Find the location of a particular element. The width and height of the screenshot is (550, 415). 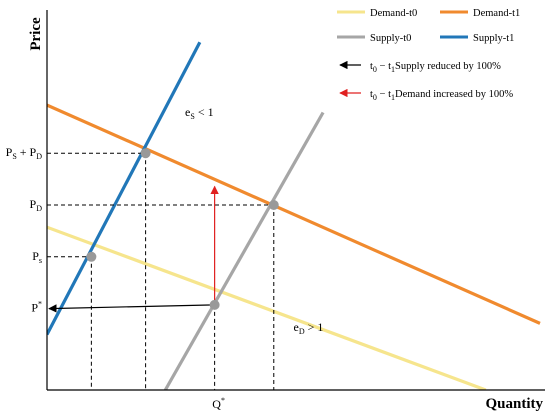

legend-label: Supply-t1 is located at coordinates (493, 38).